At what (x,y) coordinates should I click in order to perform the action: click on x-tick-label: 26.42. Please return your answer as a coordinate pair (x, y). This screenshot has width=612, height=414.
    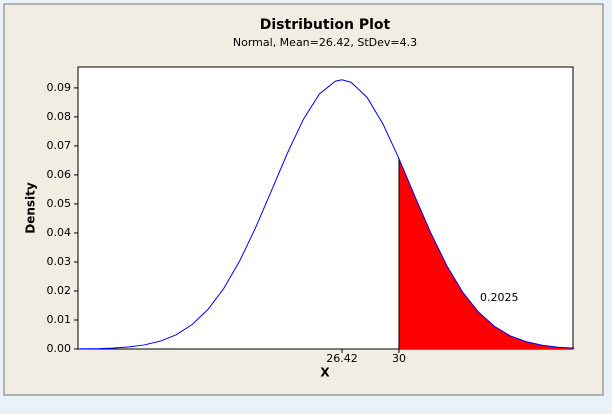
    Looking at the image, I should click on (342, 358).